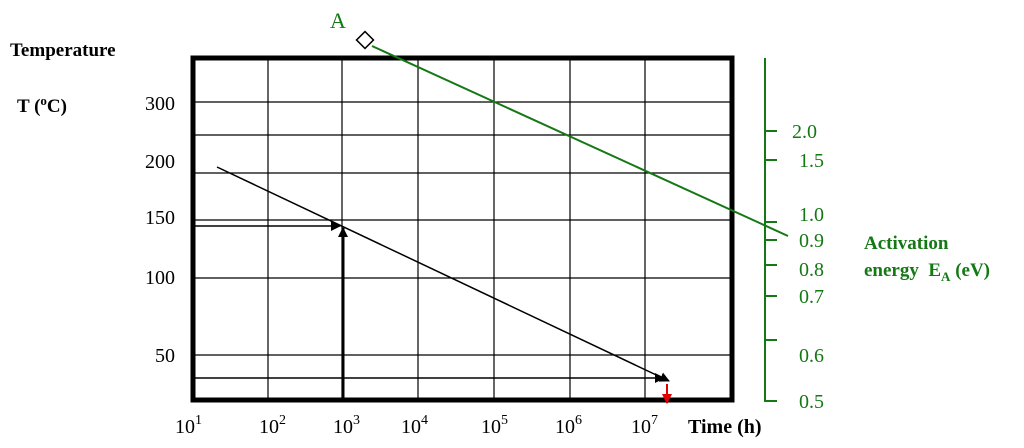 Image resolution: width=1024 pixels, height=448 pixels. What do you see at coordinates (811, 215) in the screenshot?
I see `activation-tick-label: 1.0` at bounding box center [811, 215].